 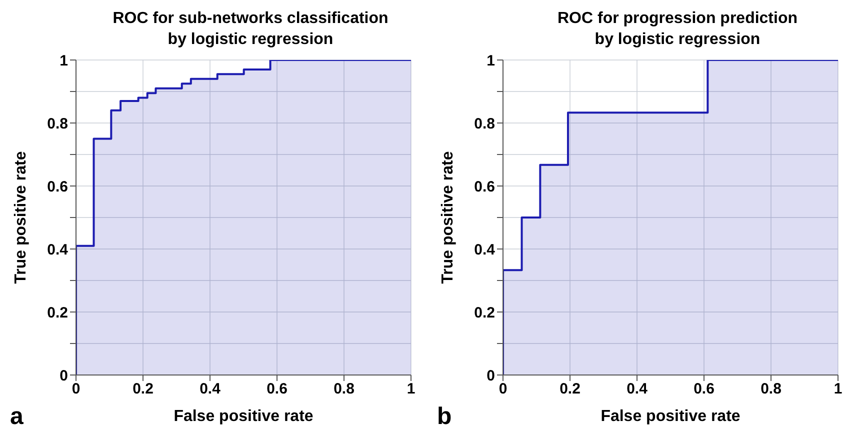 I want to click on chart-title: ROC for sub-networks classification by logistic regression, so click(x=251, y=28).